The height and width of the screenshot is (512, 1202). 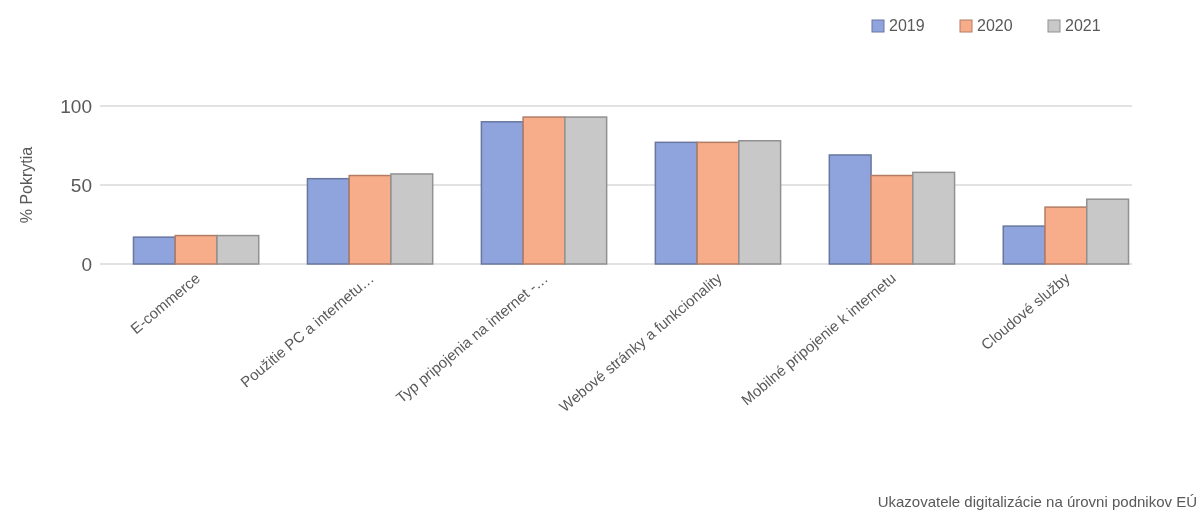 I want to click on y-tick-label: 100, so click(x=76, y=106).